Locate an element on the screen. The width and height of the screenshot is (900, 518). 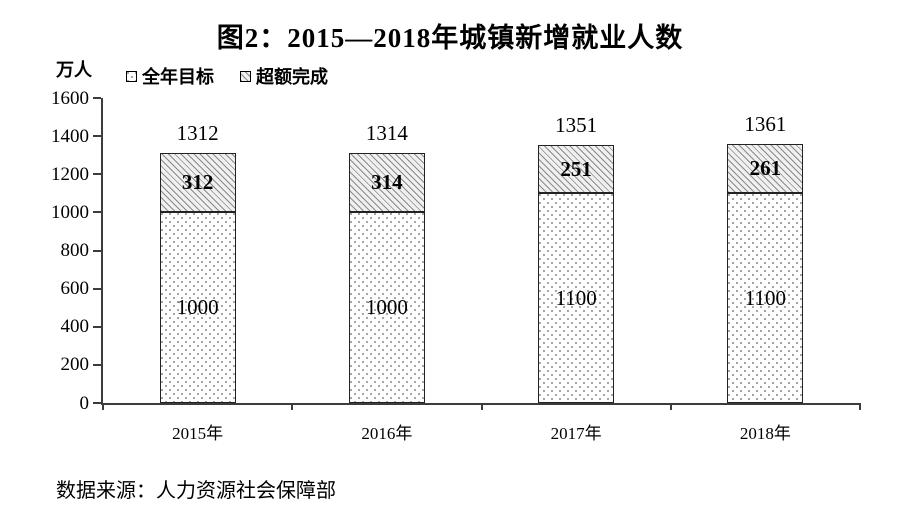
legend-item-annual-target: 全年目标 is located at coordinates (170, 76).